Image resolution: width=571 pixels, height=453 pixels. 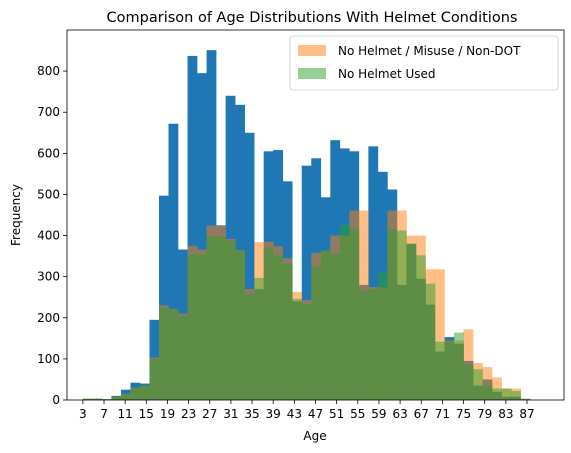 I want to click on x-tick-label: 79, so click(x=484, y=414).